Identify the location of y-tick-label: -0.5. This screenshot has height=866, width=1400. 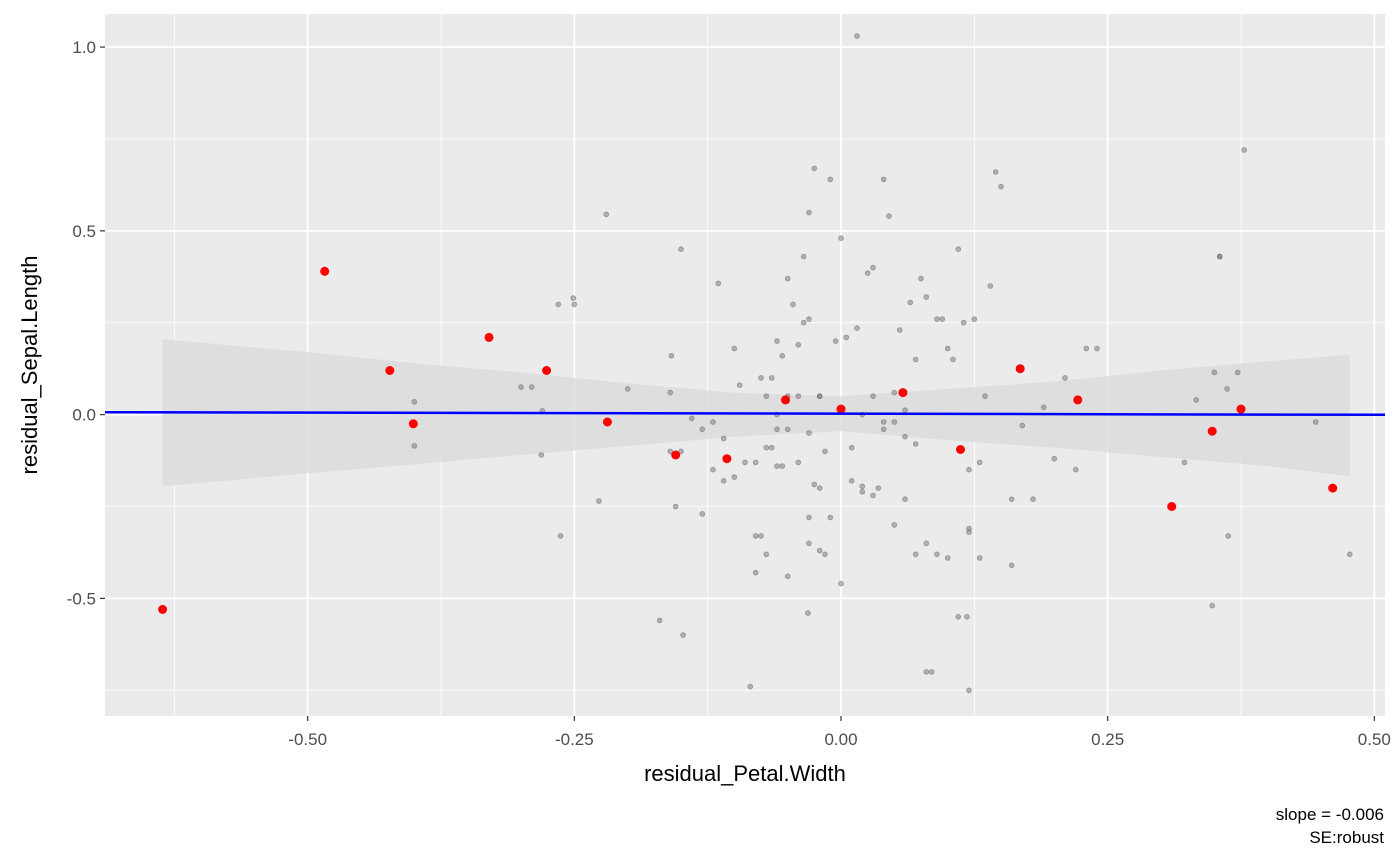
(81, 598).